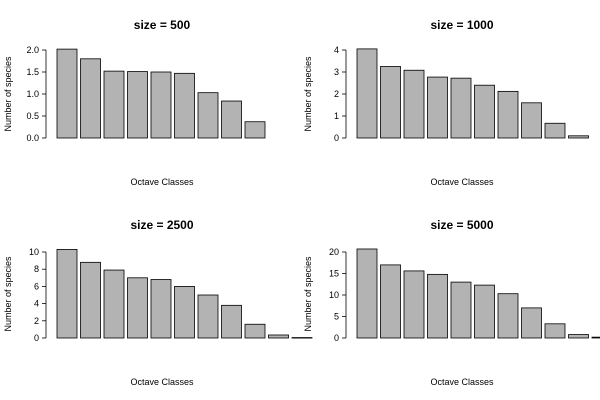 Image resolution: width=600 pixels, height=400 pixels. Describe the element at coordinates (32, 72) in the screenshot. I see `y-tick-label: 1.5` at that location.